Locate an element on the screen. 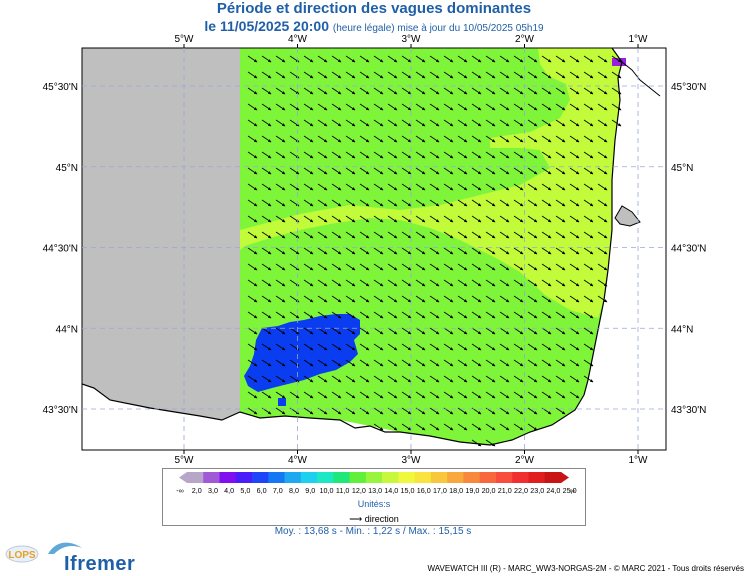  ifremer-logo-icon is located at coordinates (65, 548).